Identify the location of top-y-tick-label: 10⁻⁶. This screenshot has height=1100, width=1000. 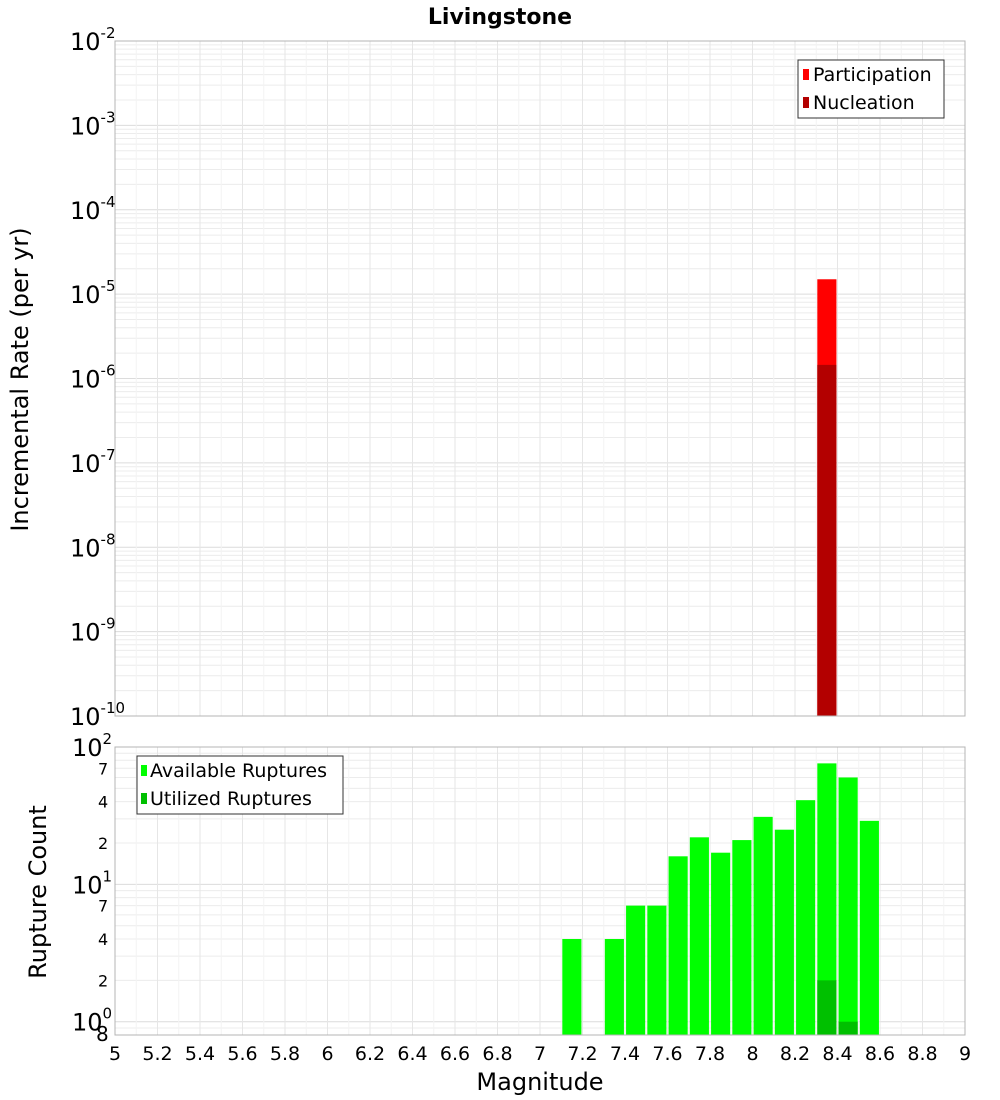
(93, 378).